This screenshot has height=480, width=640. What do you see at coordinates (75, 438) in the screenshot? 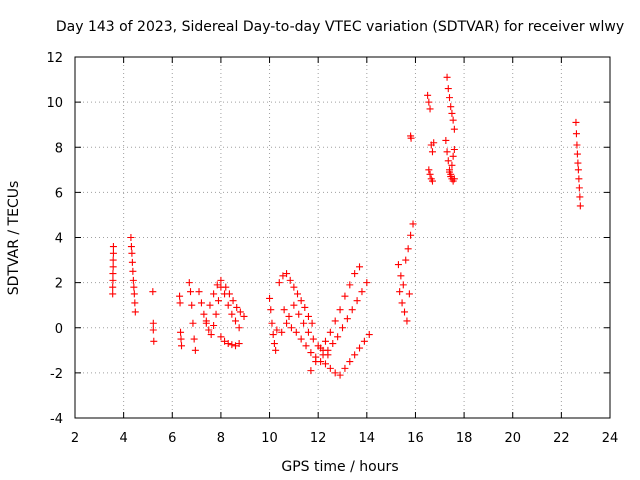
I see `x-tick-label: 2` at bounding box center [75, 438].